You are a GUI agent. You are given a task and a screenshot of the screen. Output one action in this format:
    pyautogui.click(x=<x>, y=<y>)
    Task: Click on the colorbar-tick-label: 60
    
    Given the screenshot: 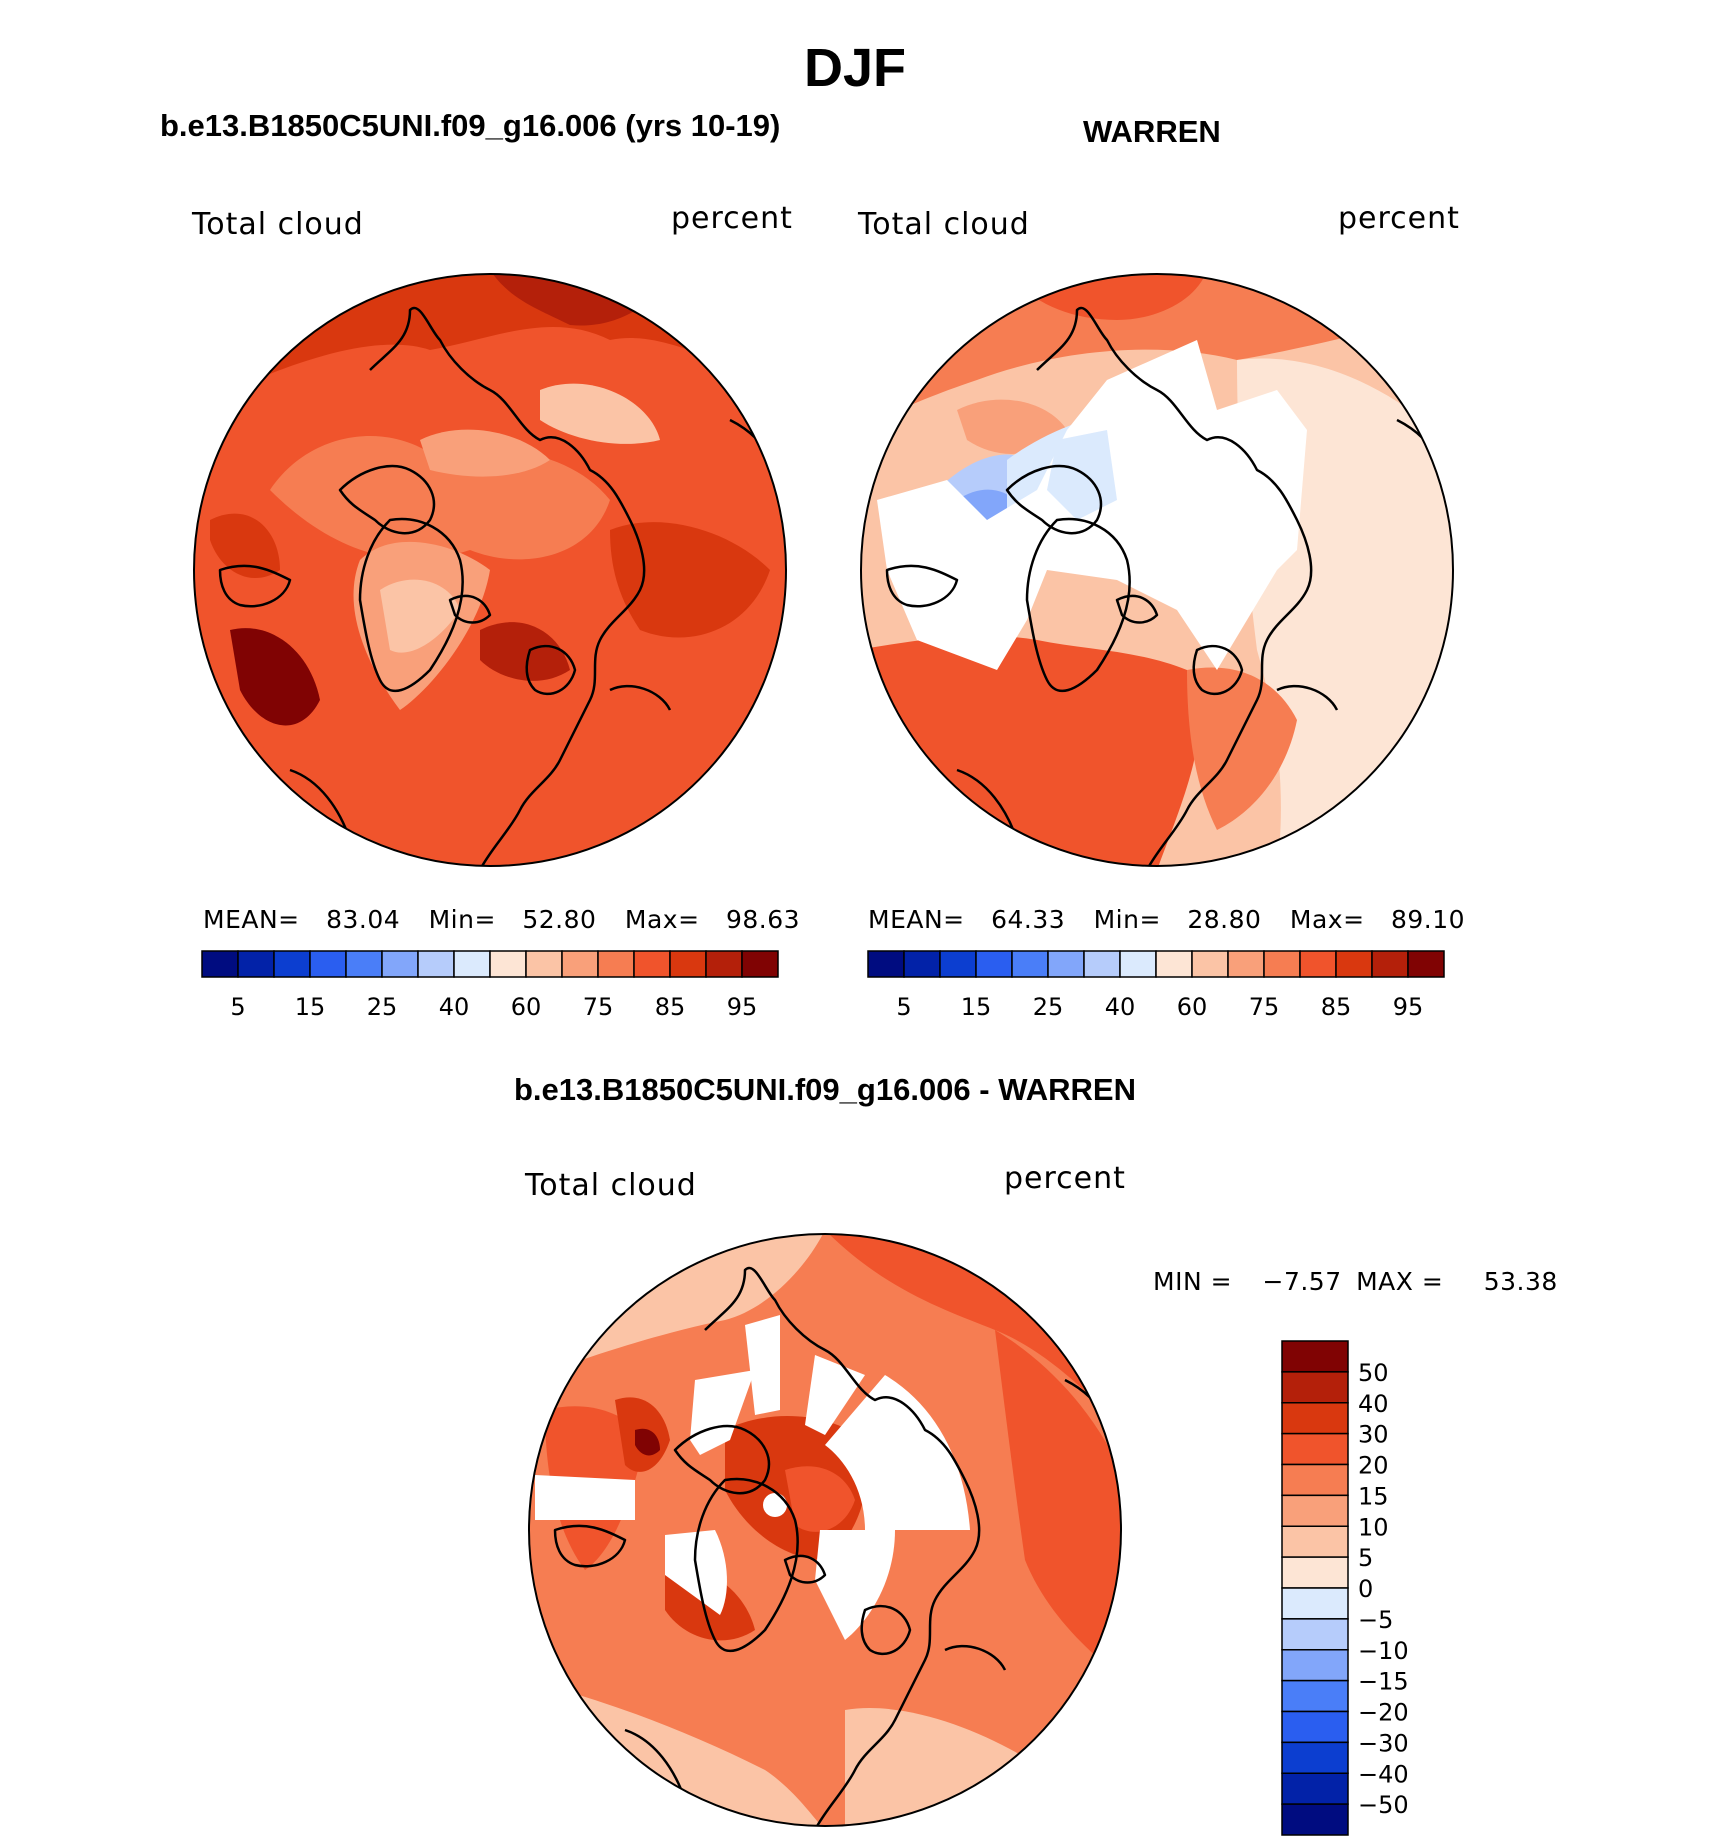 What is the action you would take?
    pyautogui.click(x=1192, y=1006)
    